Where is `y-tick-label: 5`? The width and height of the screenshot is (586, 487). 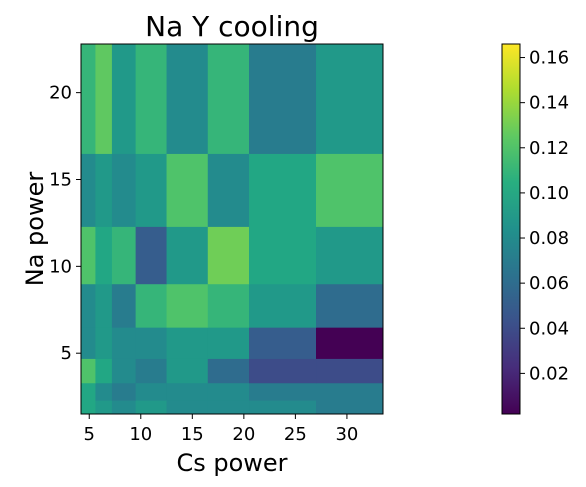
y-tick-label: 5 is located at coordinates (66, 353).